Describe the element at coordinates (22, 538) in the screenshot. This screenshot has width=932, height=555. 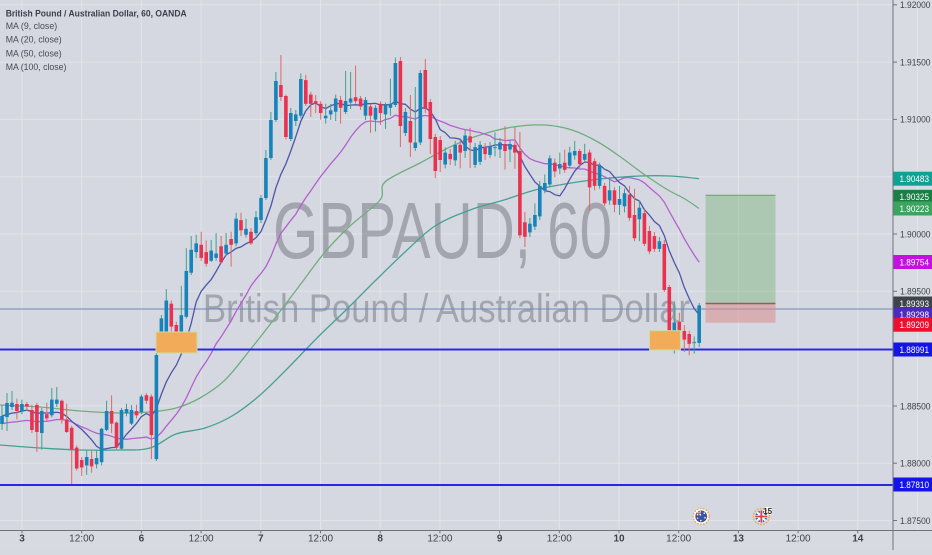
I see `svg-text: 3` at that location.